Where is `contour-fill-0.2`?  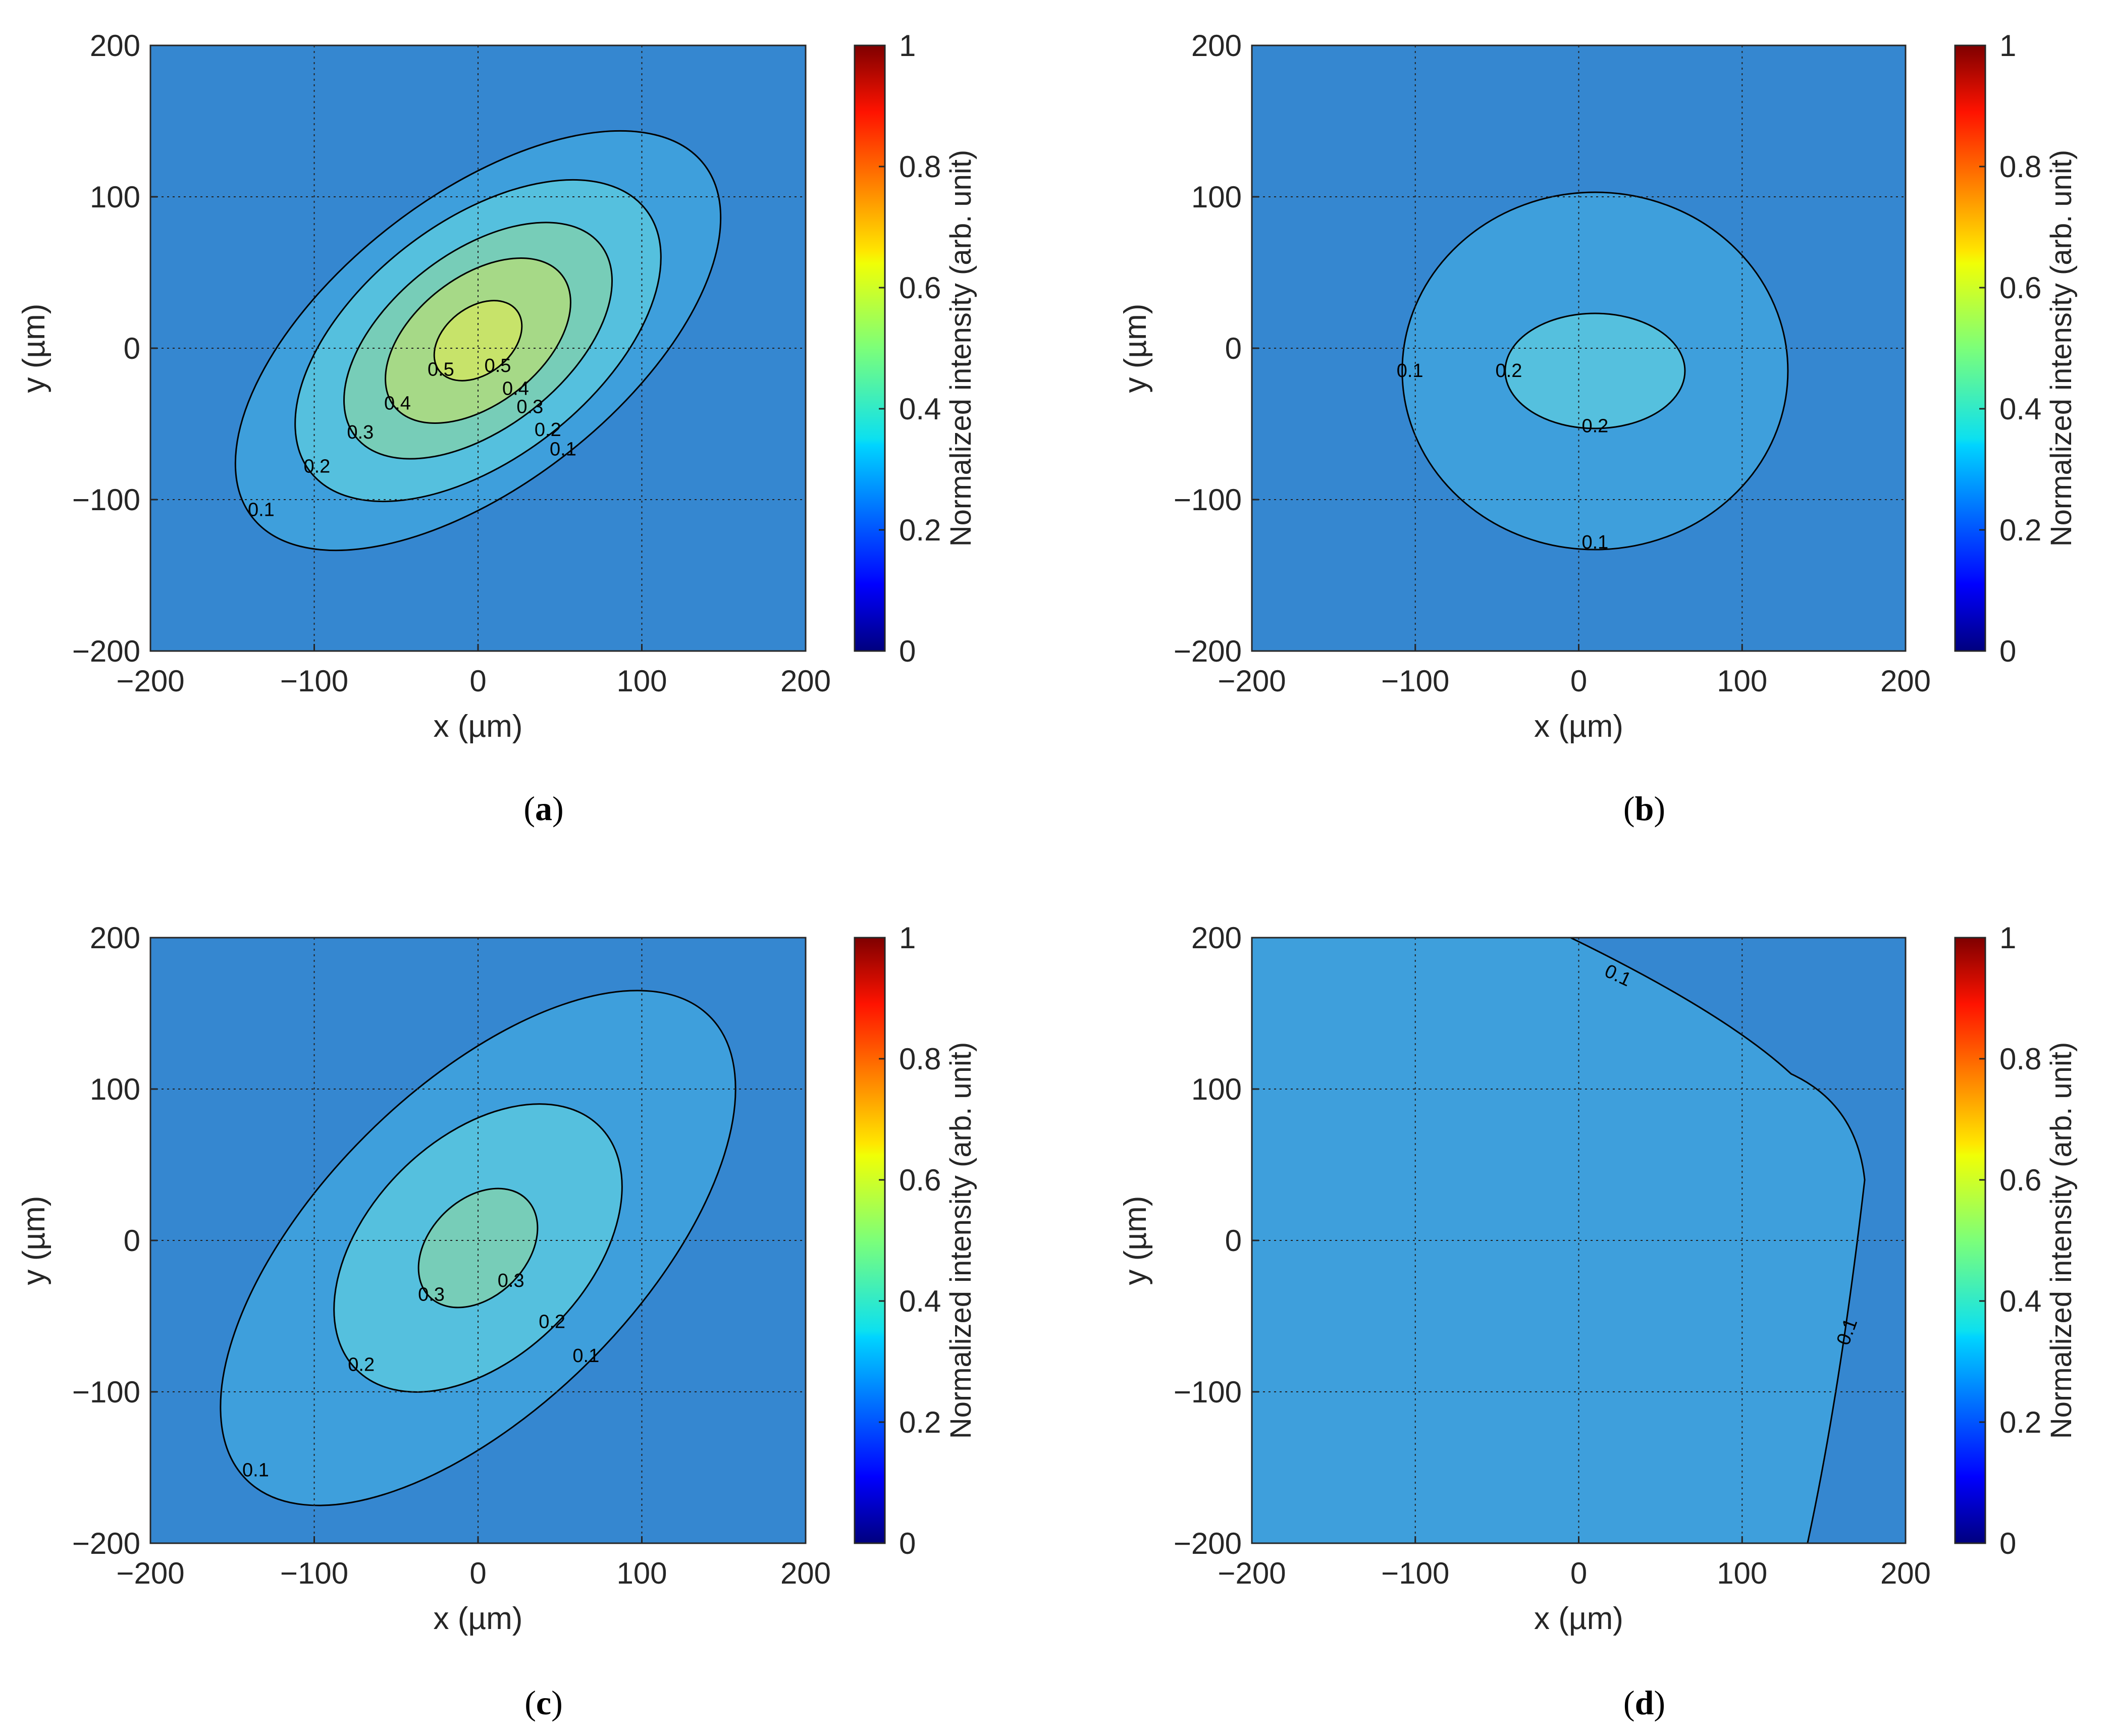
contour-fill-0.2 is located at coordinates (1595, 370).